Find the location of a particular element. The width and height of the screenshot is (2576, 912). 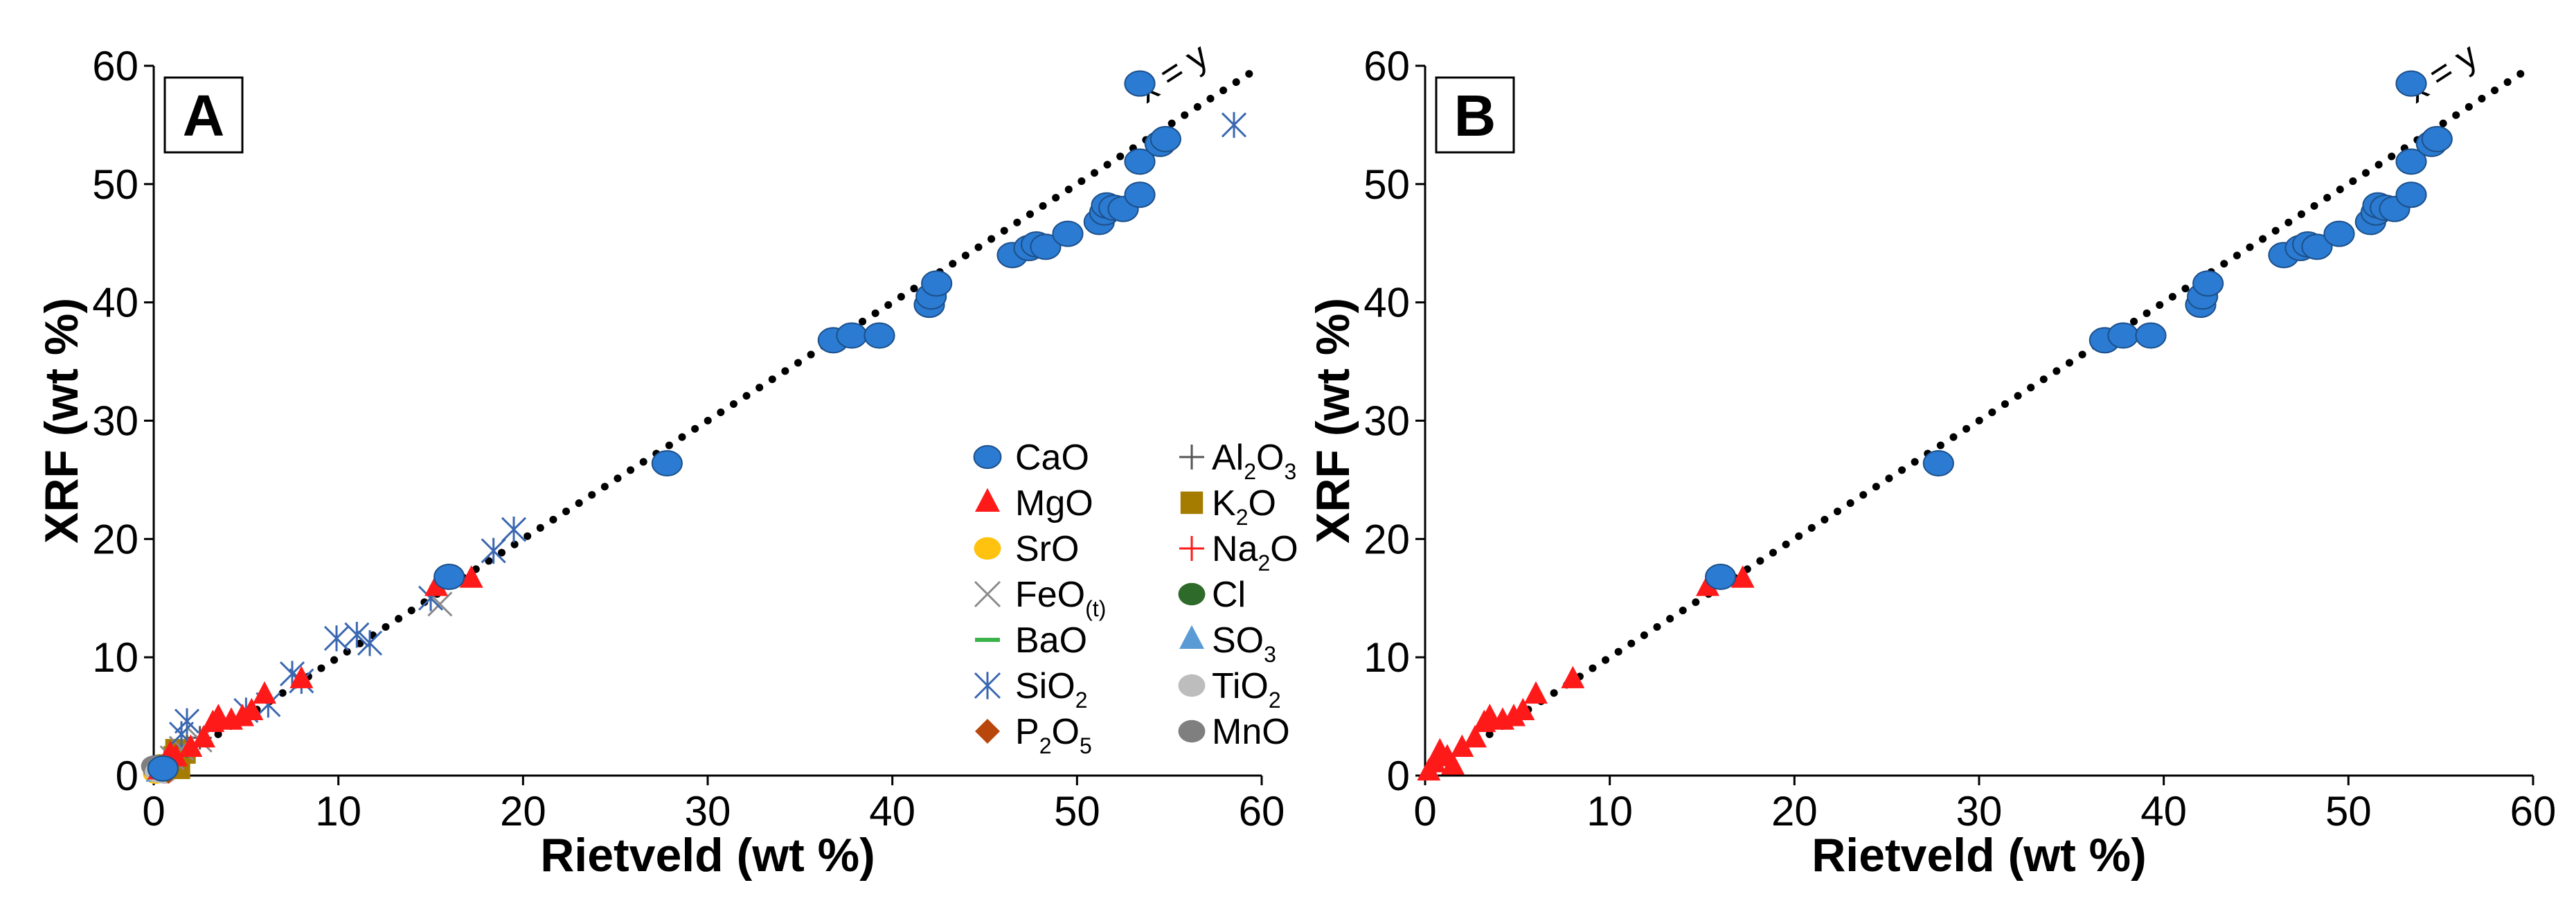

legend-item-cl: Cl is located at coordinates (1212, 595).